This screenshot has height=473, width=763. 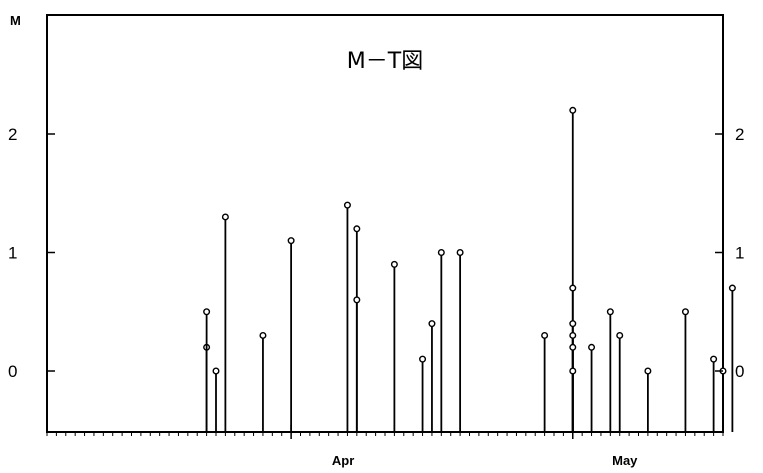 What do you see at coordinates (739, 253) in the screenshot?
I see `y-tick-label-right: 1` at bounding box center [739, 253].